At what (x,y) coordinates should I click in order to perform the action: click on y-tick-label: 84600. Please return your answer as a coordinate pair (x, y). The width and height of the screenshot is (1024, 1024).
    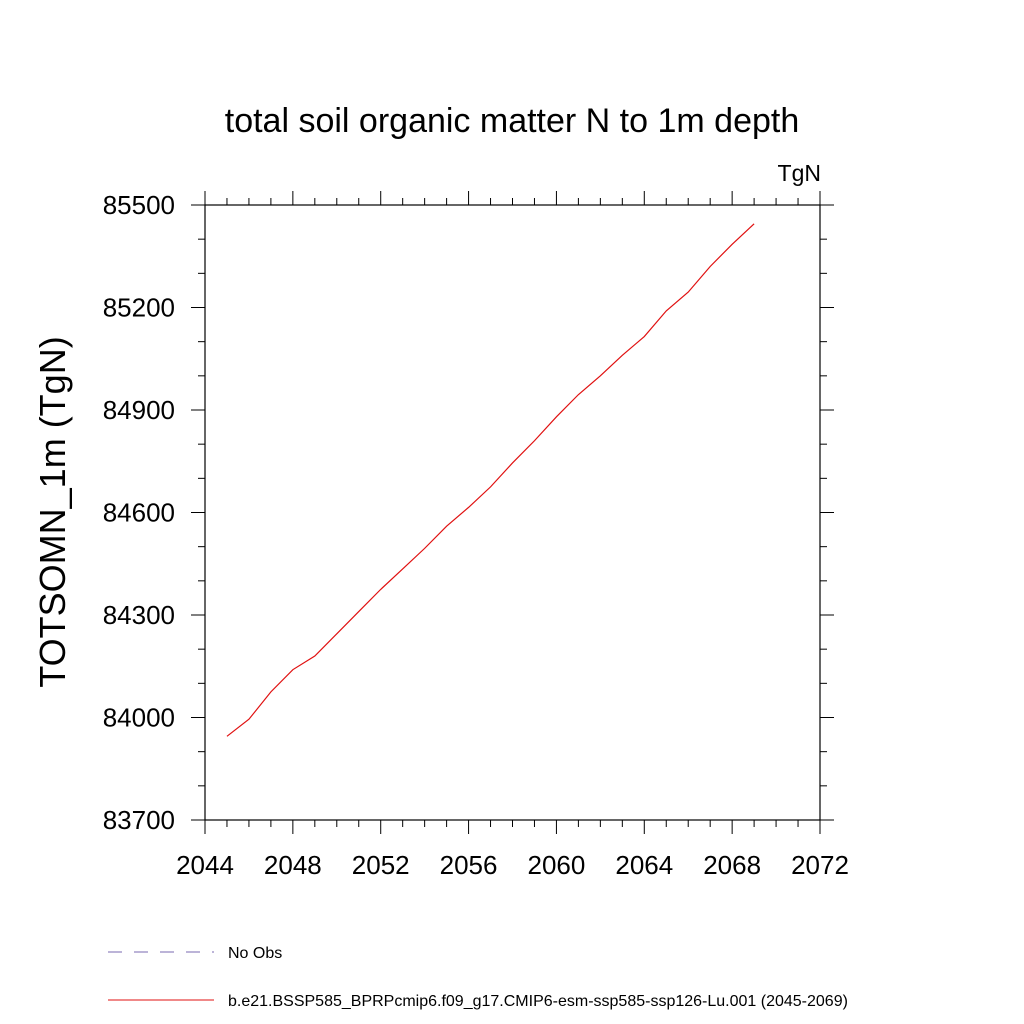
    Looking at the image, I should click on (139, 513).